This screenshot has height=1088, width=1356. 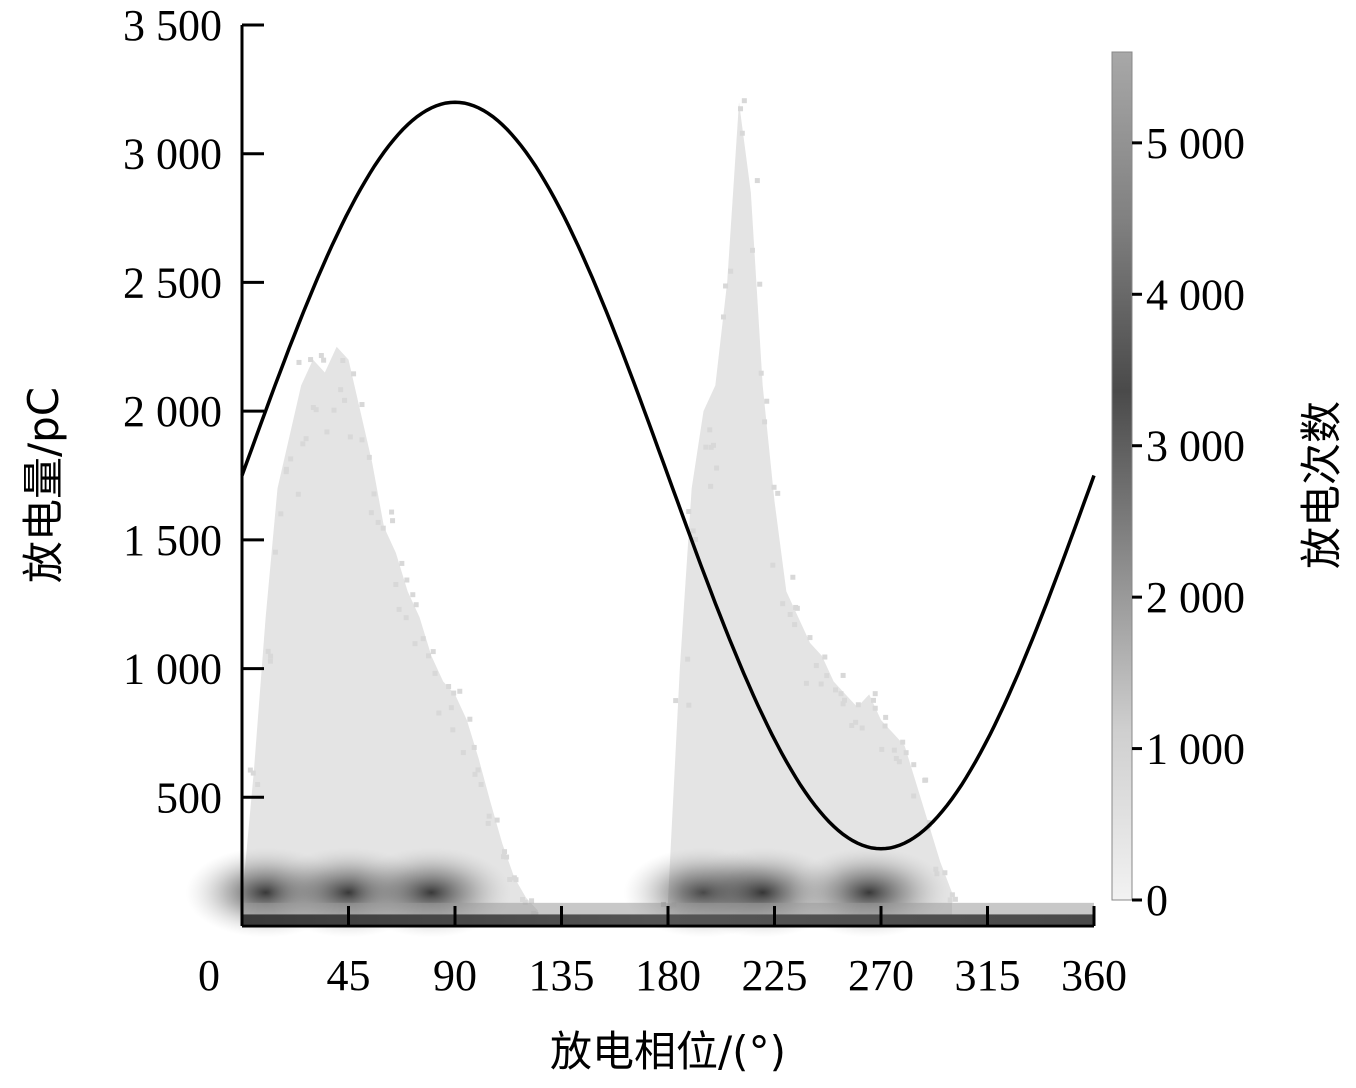 What do you see at coordinates (172, 669) in the screenshot?
I see `y-tick-label: 1 000` at bounding box center [172, 669].